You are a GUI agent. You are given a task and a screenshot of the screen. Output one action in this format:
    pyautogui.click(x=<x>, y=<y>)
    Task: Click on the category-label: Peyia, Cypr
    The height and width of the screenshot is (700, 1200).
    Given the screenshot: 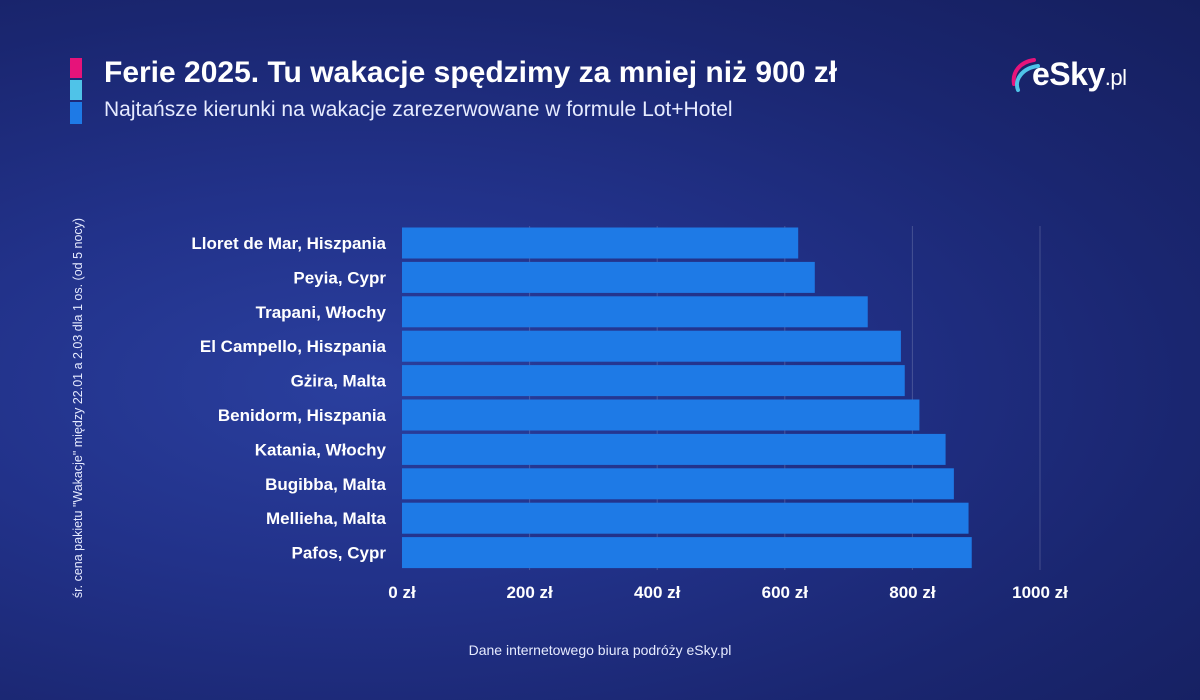 What is the action you would take?
    pyautogui.click(x=339, y=277)
    